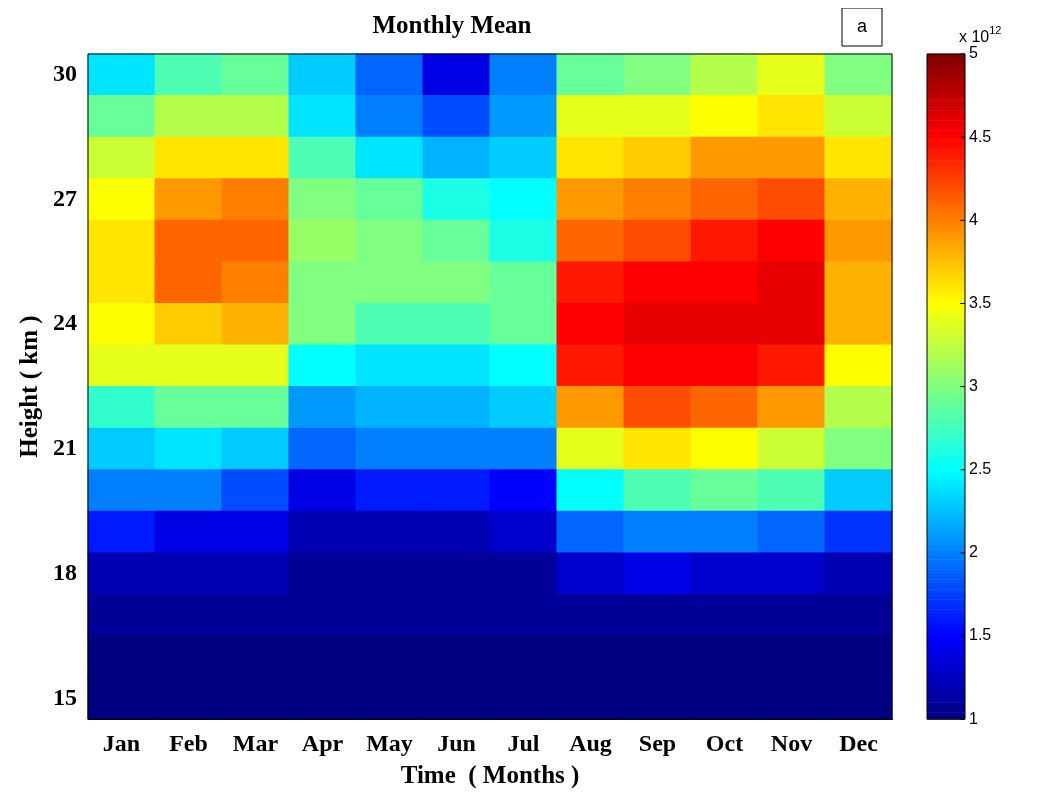 Image resolution: width=1050 pixels, height=800 pixels. I want to click on x-tick-label: Jan, so click(121, 742).